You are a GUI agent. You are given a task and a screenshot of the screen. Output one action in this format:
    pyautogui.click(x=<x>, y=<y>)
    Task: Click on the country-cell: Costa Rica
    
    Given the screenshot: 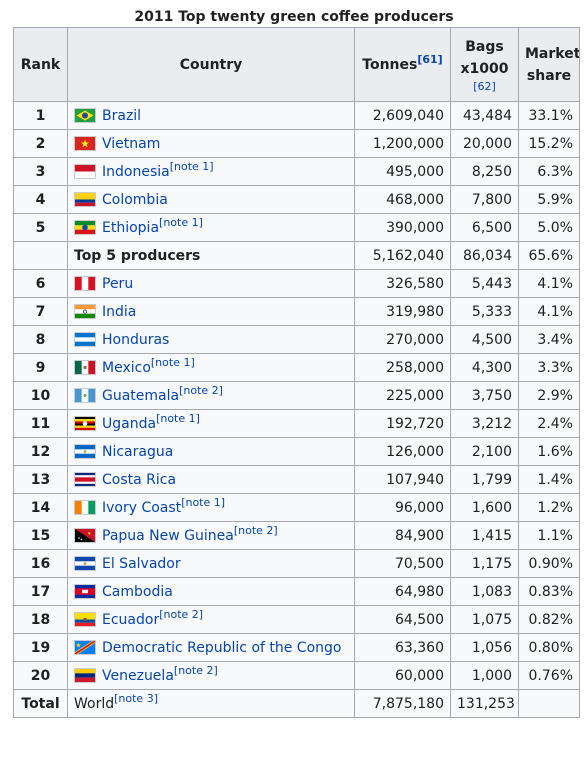 What is the action you would take?
    pyautogui.click(x=211, y=479)
    